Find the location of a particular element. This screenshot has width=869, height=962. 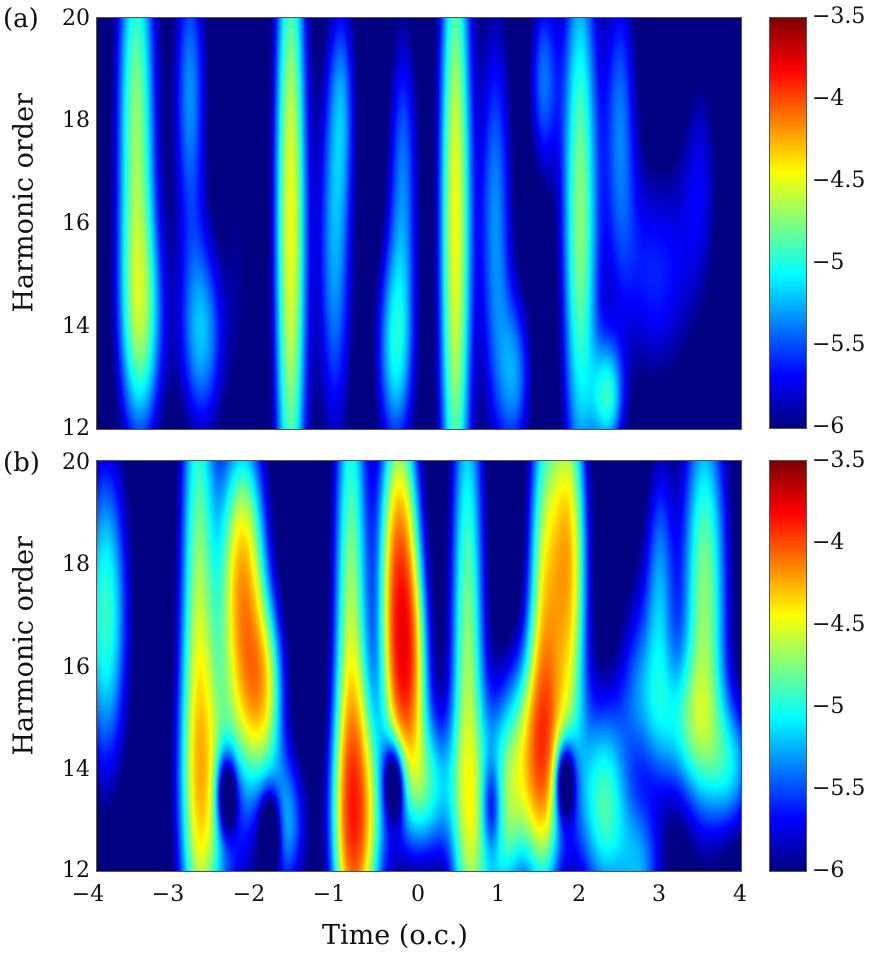

panel-b-tag: (b) is located at coordinates (21, 463).